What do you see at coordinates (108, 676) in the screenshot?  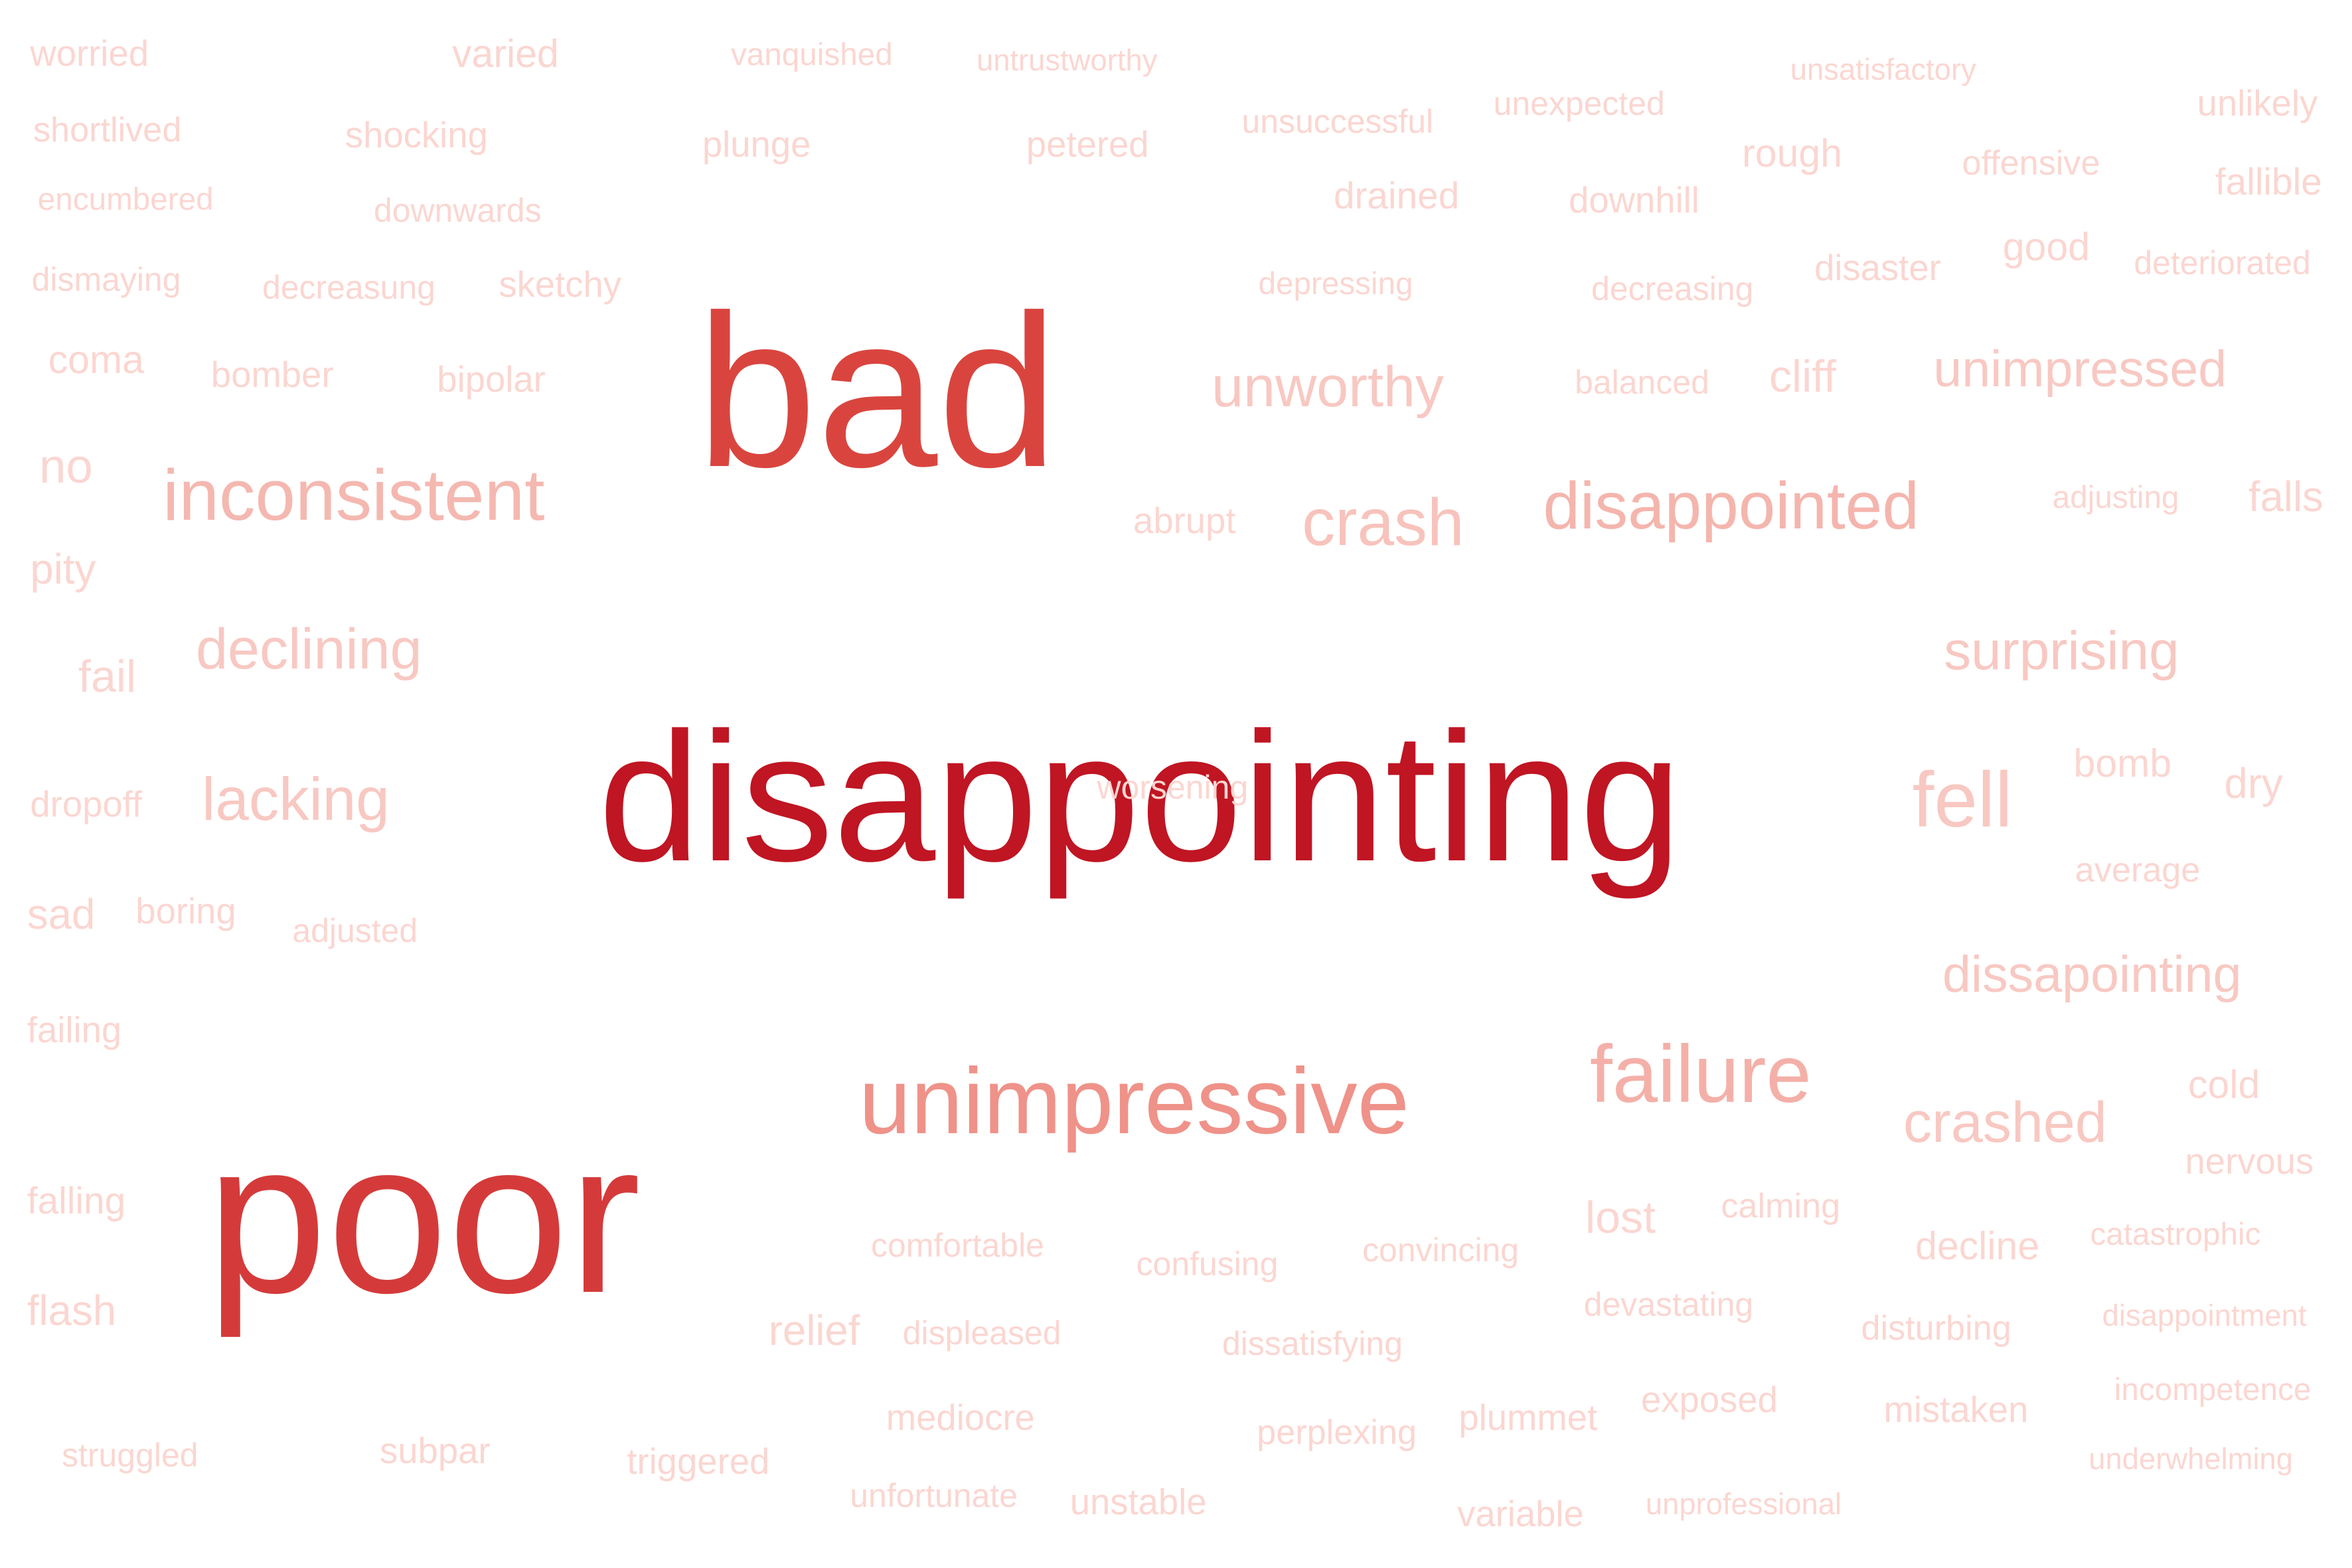 I see `cloud-word-fail: fail` at bounding box center [108, 676].